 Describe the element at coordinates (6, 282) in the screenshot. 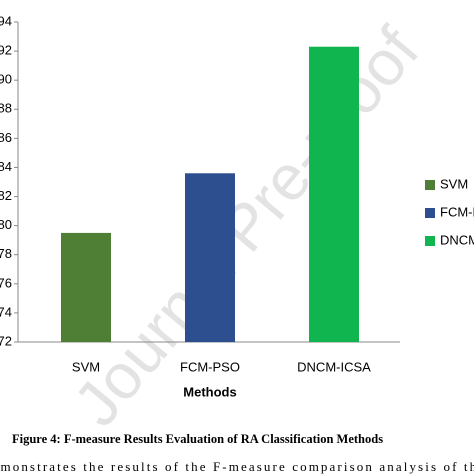

I see `y-tick-label: 76` at that location.